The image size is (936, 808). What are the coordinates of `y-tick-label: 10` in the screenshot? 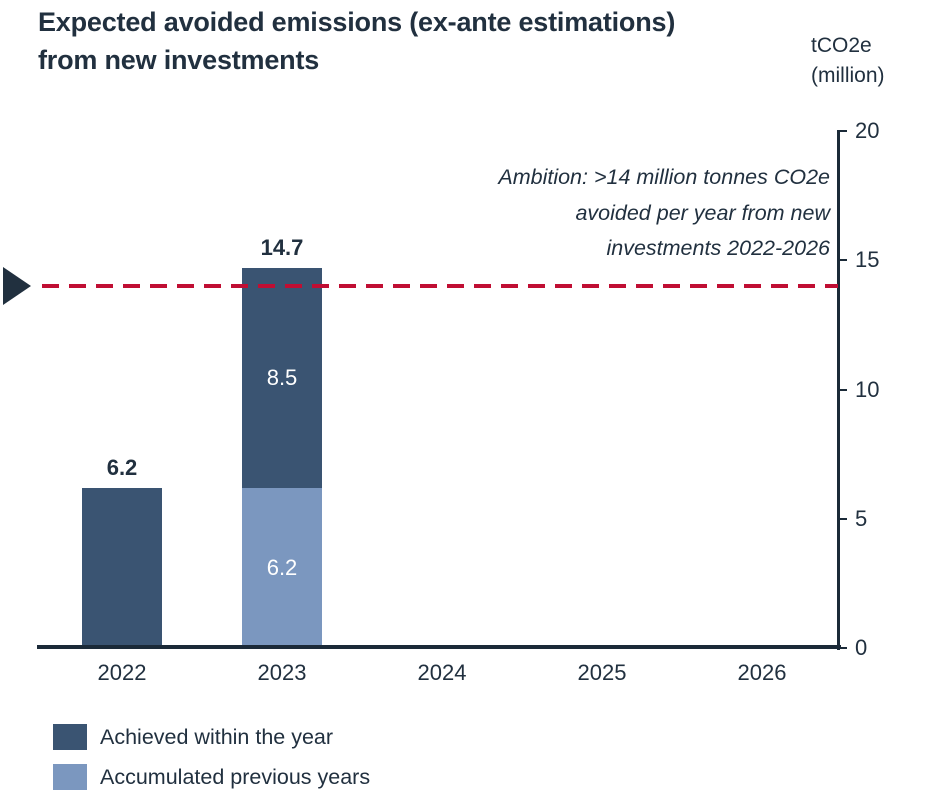 It's located at (867, 389).